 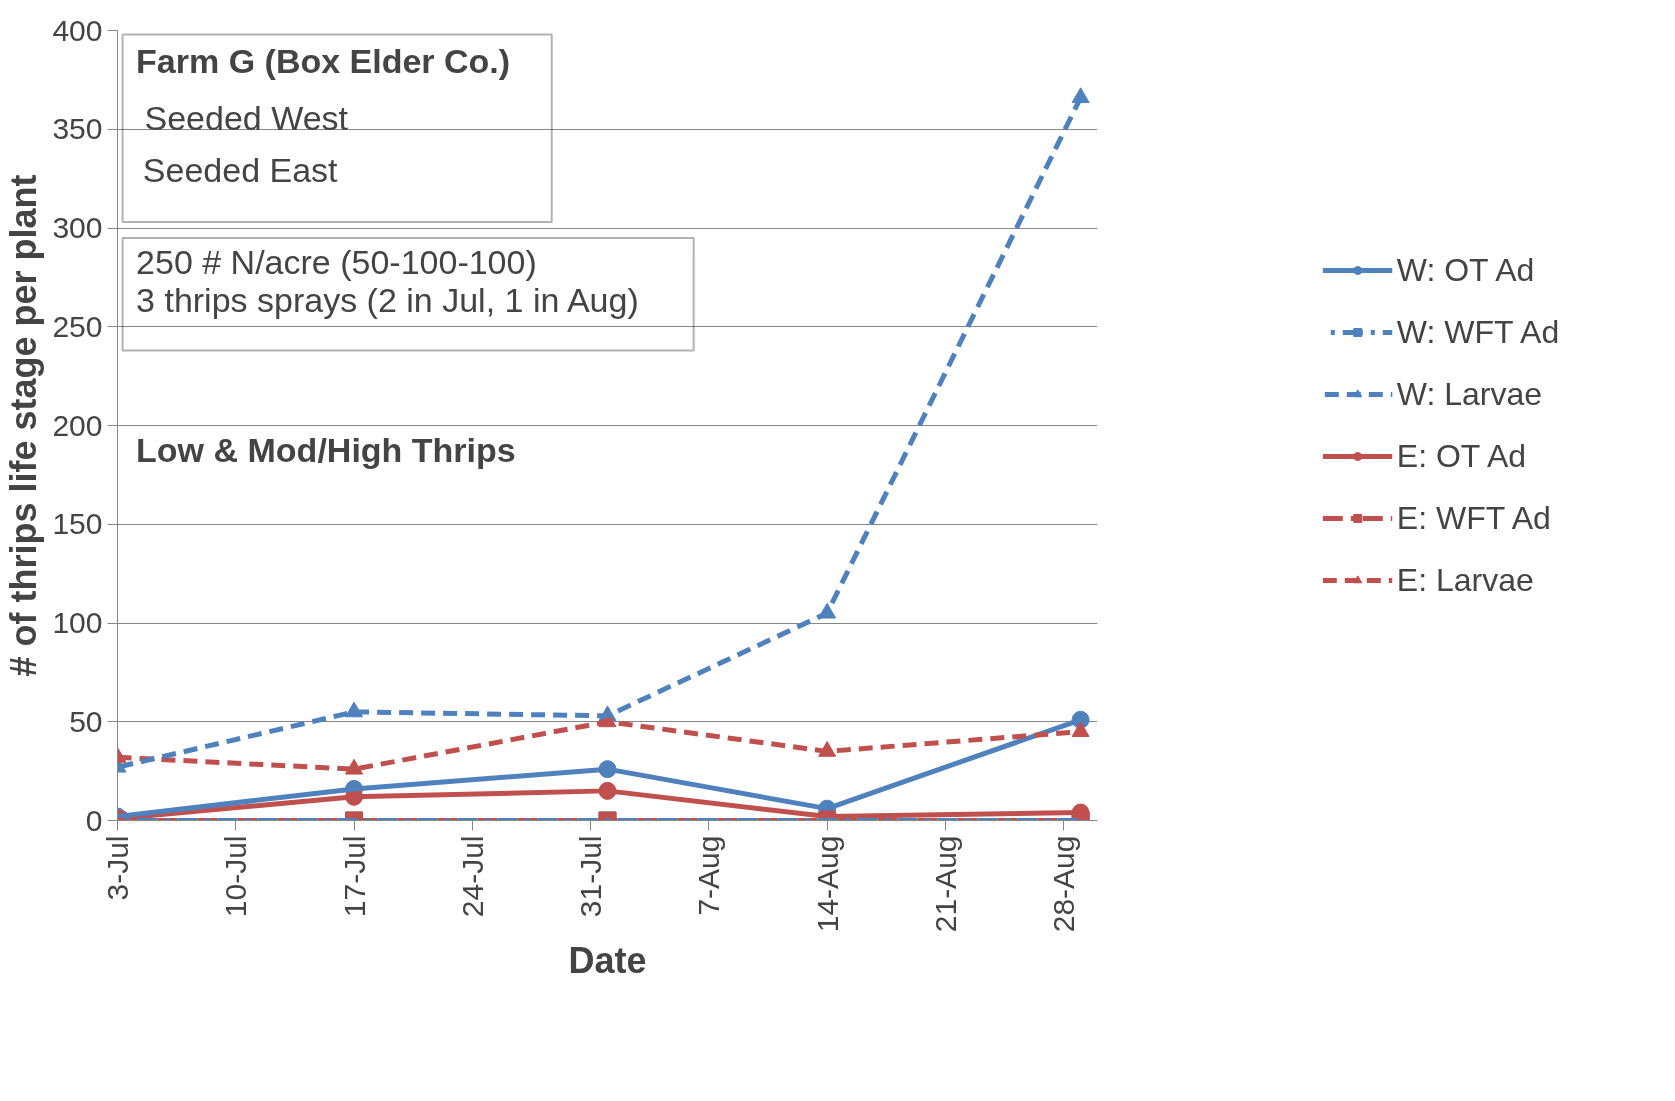 I want to click on annotation: Seeded West, so click(x=246, y=118).